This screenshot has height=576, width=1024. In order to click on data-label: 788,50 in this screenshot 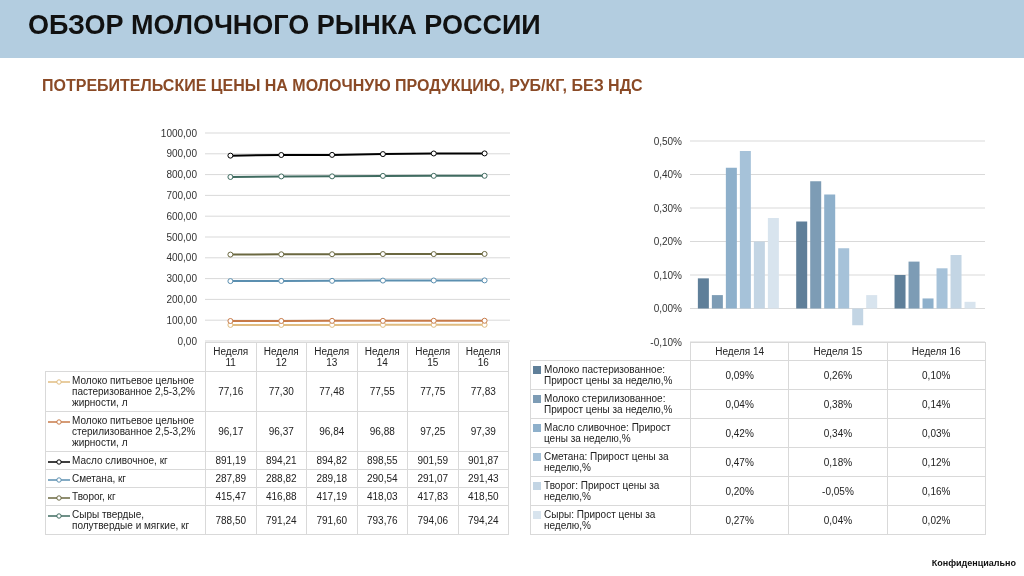, I will do `click(230, 520)`.